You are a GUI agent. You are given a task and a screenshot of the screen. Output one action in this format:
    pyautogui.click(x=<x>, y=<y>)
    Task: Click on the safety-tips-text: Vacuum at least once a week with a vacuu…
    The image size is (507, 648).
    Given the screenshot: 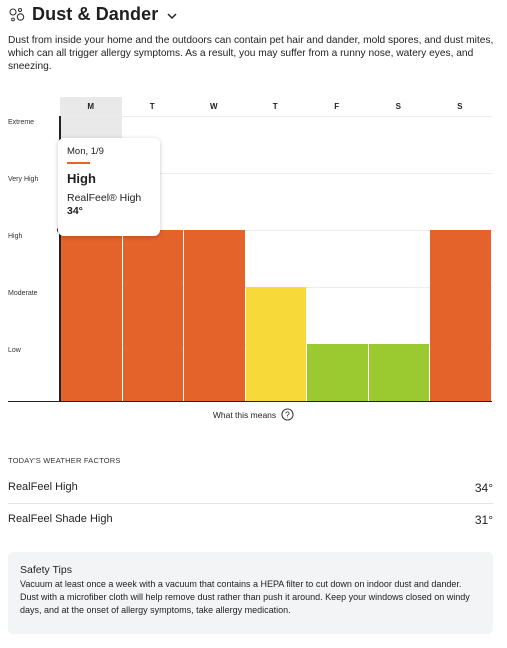 What is the action you would take?
    pyautogui.click(x=245, y=597)
    